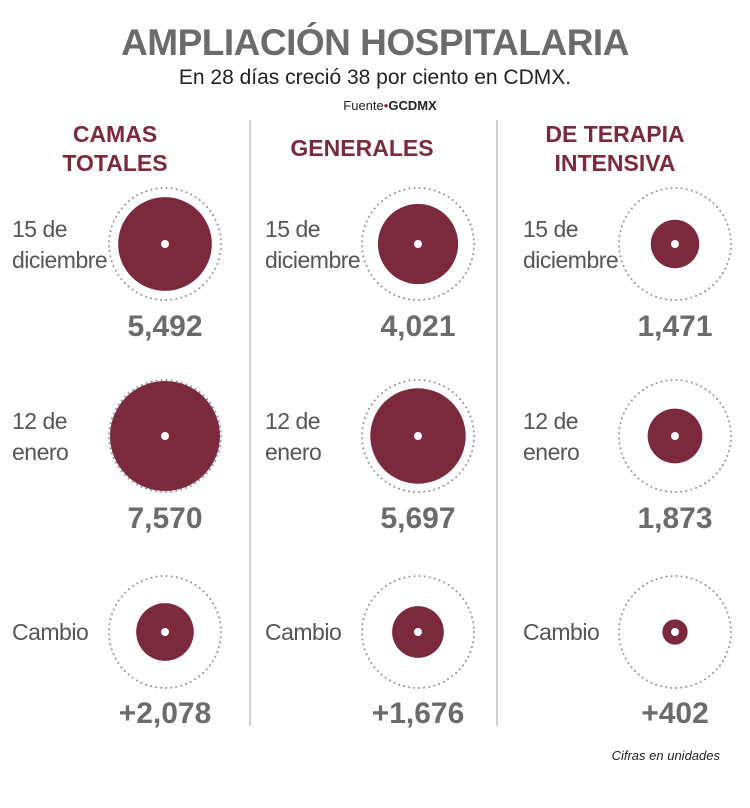  What do you see at coordinates (375, 42) in the screenshot?
I see `title: AMPLIACIÓN HOSPITALARIA` at bounding box center [375, 42].